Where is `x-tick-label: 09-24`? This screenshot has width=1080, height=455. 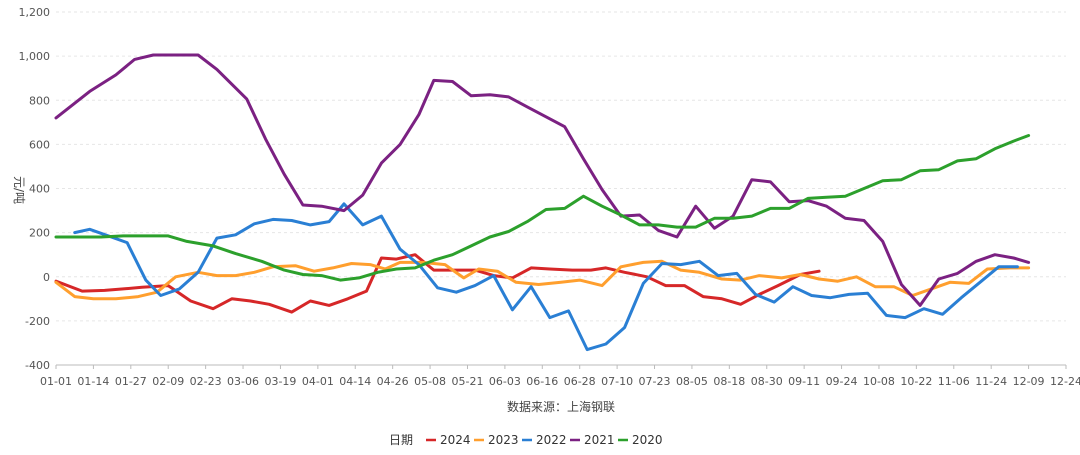
x-tick-label: 09-24 is located at coordinates (842, 381).